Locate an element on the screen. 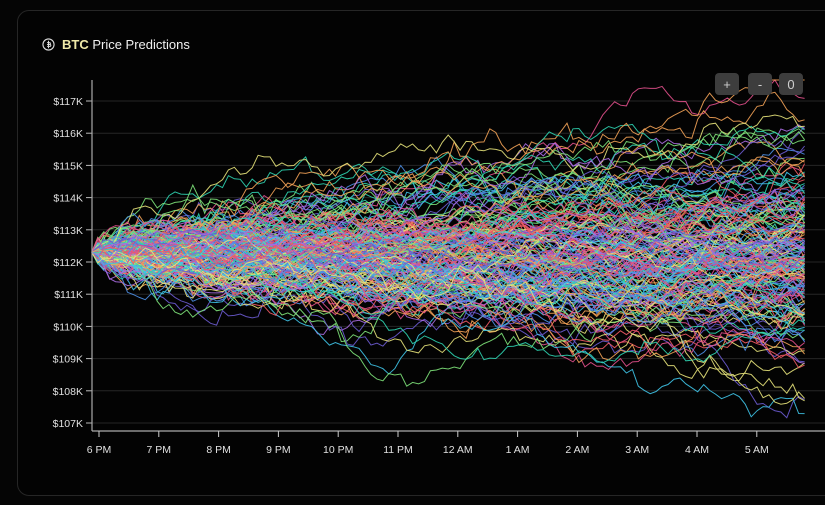 This screenshot has width=825, height=505. chart-title: BTC Price Predictions is located at coordinates (116, 44).